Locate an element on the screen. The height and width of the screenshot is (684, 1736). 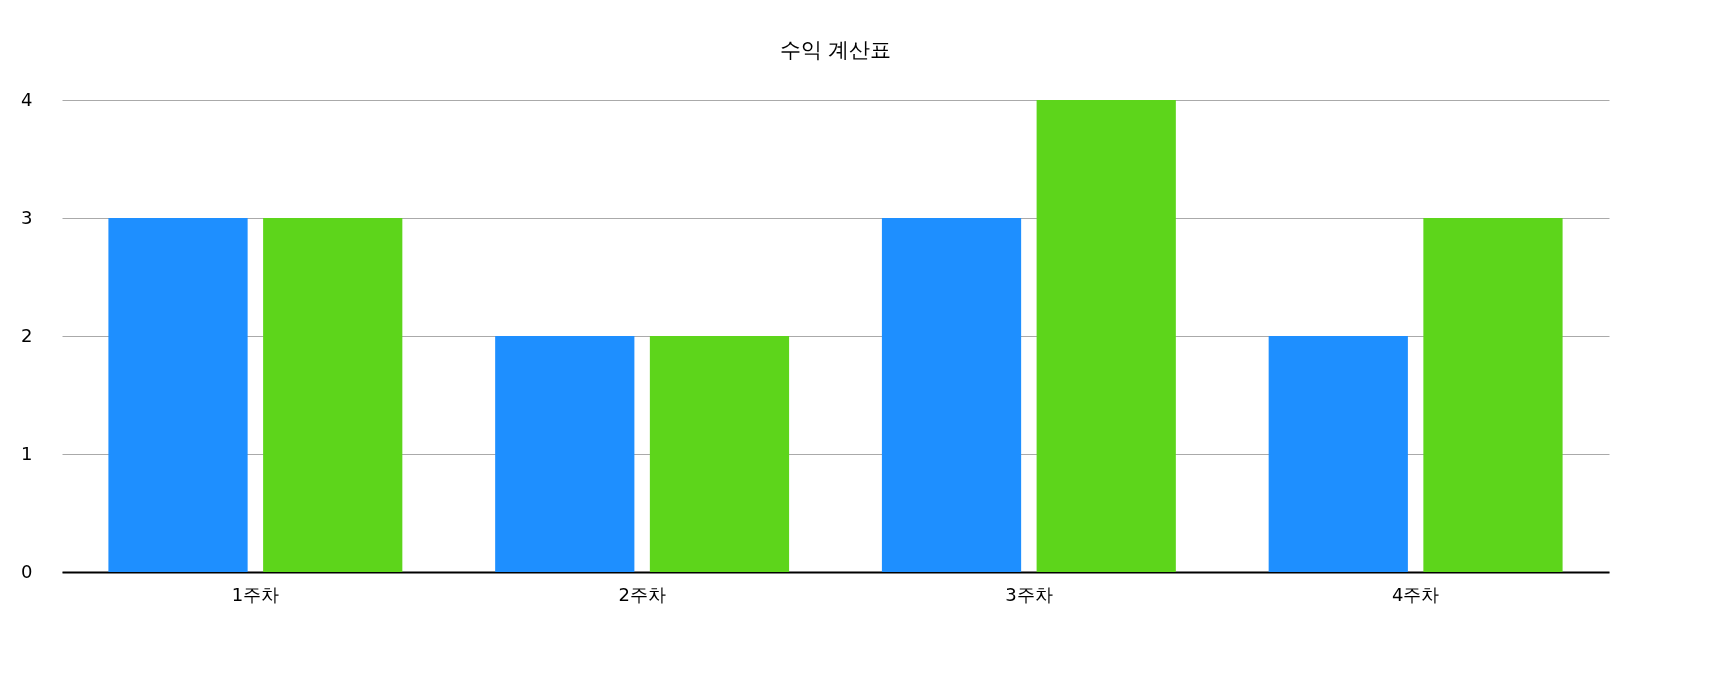
y-tick-label: 0 is located at coordinates (27, 571).